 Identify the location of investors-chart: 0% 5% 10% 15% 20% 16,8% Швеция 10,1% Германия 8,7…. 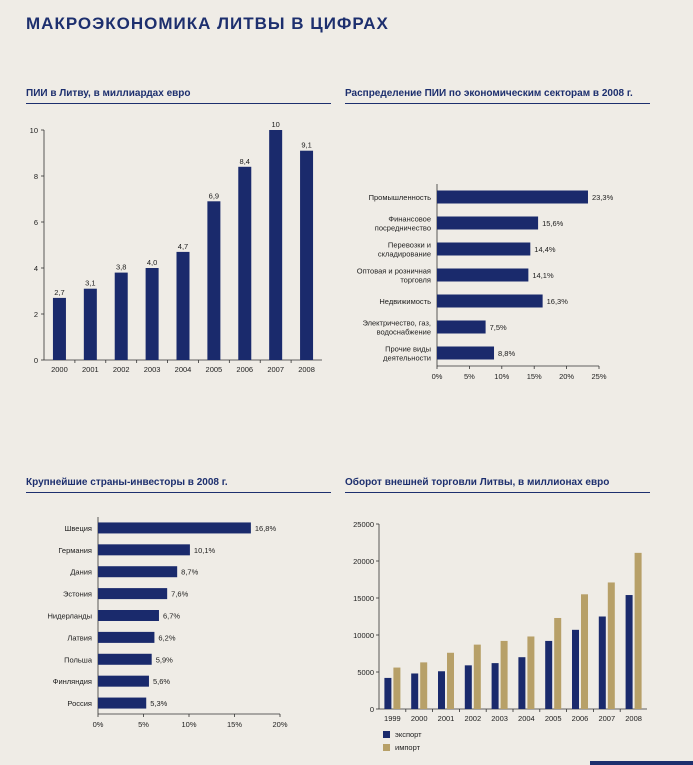
(167, 623).